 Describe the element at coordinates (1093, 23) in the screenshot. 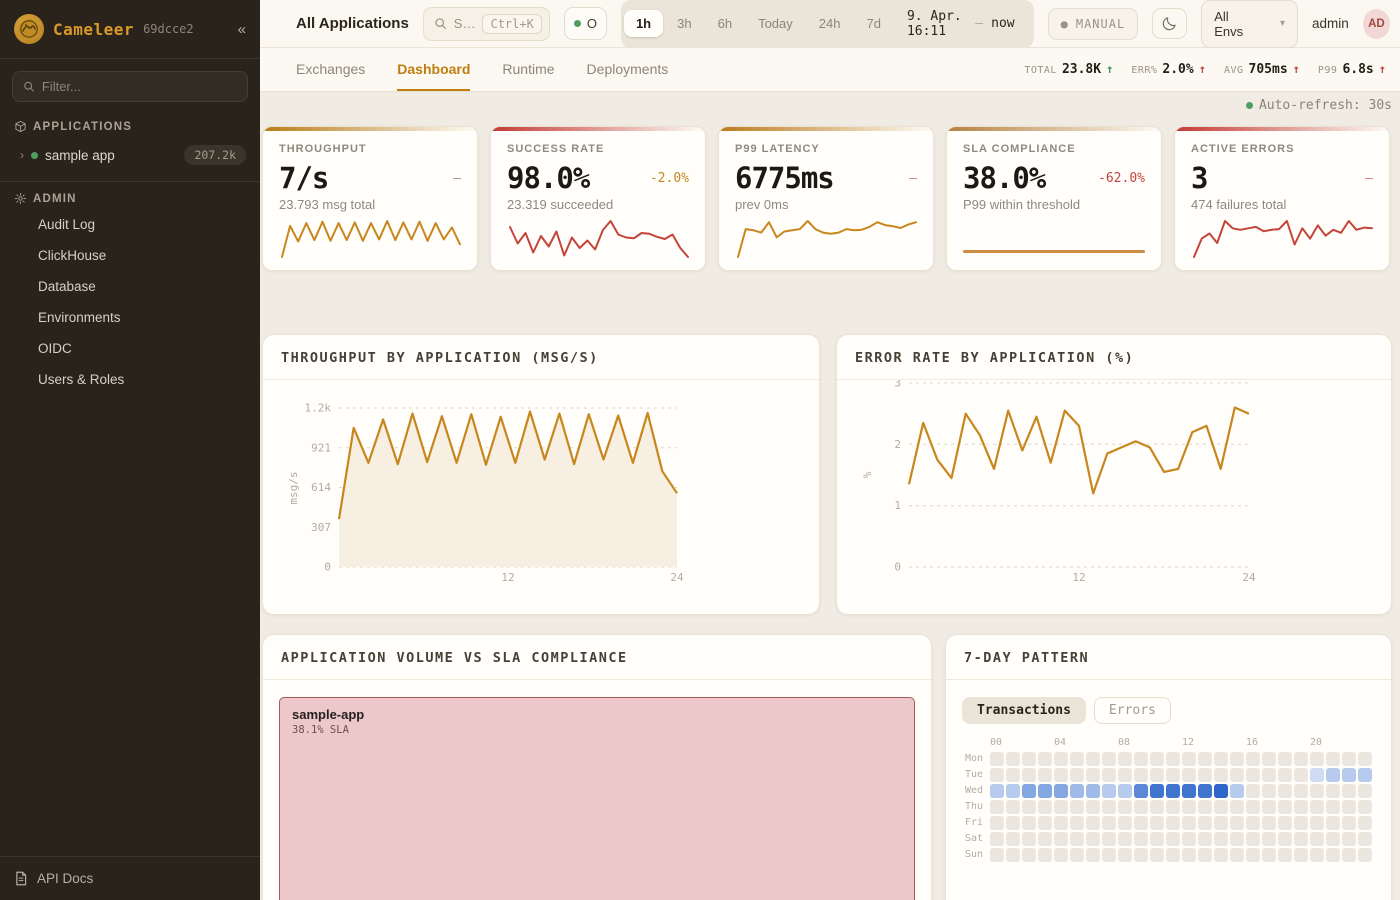

I see `manual-mode-button: ● MANUAL` at that location.